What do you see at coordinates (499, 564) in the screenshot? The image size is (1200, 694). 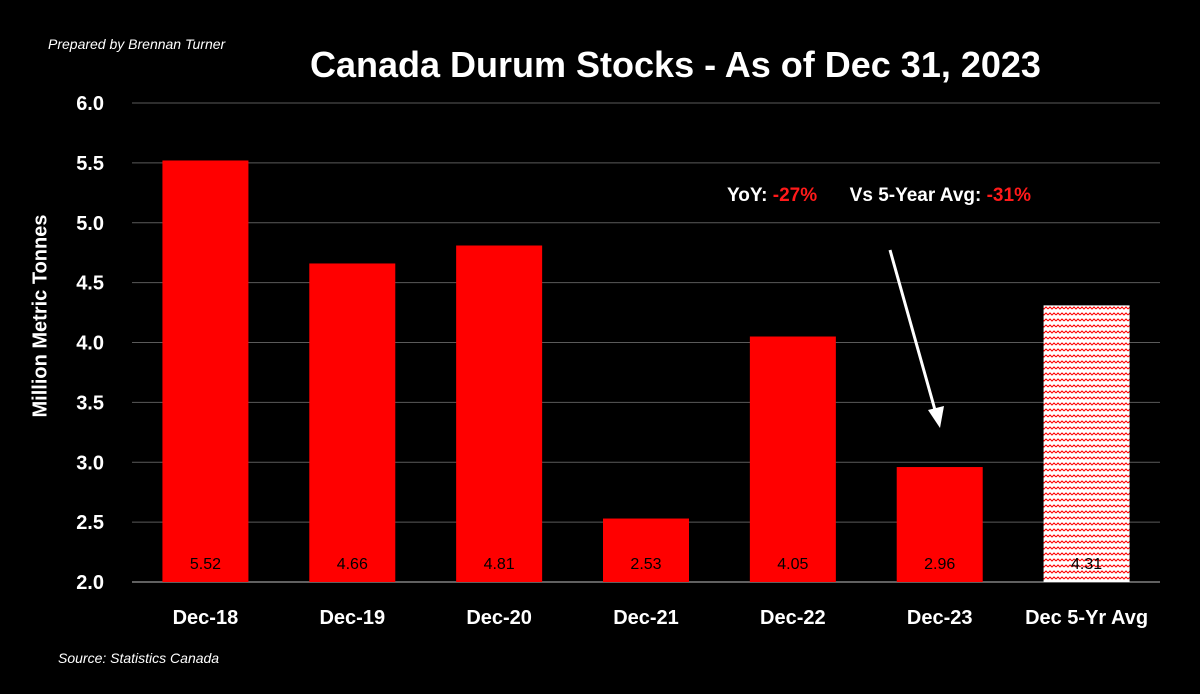 I see `data-label: 4.81` at bounding box center [499, 564].